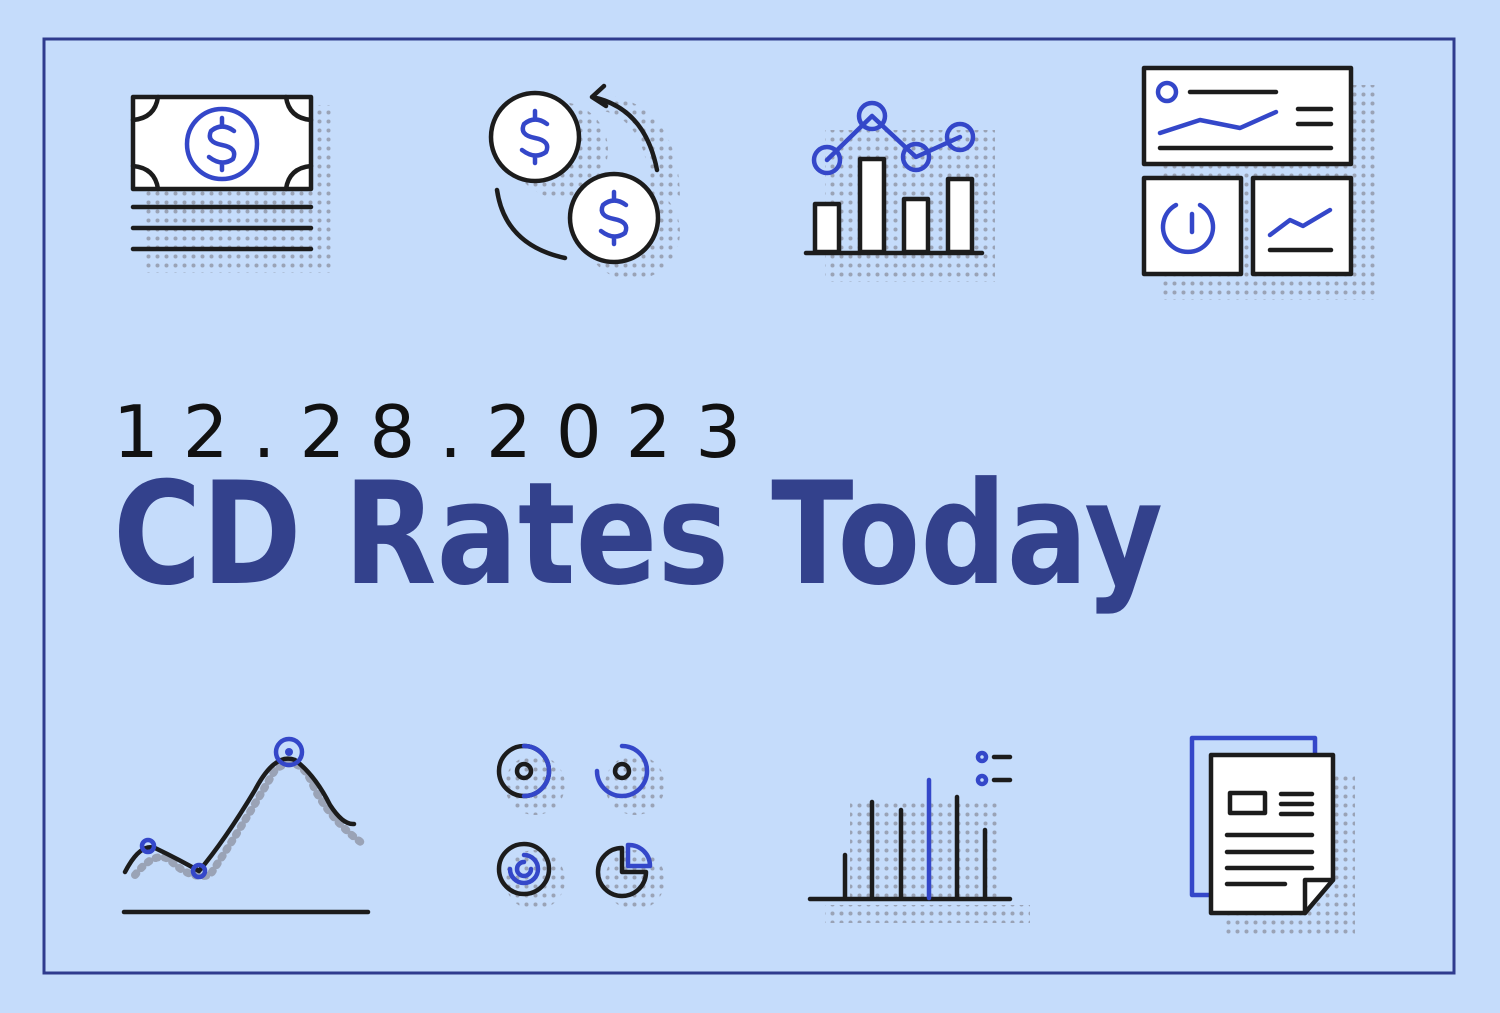  What do you see at coordinates (638, 534) in the screenshot?
I see `headline: CD Rates Today` at bounding box center [638, 534].